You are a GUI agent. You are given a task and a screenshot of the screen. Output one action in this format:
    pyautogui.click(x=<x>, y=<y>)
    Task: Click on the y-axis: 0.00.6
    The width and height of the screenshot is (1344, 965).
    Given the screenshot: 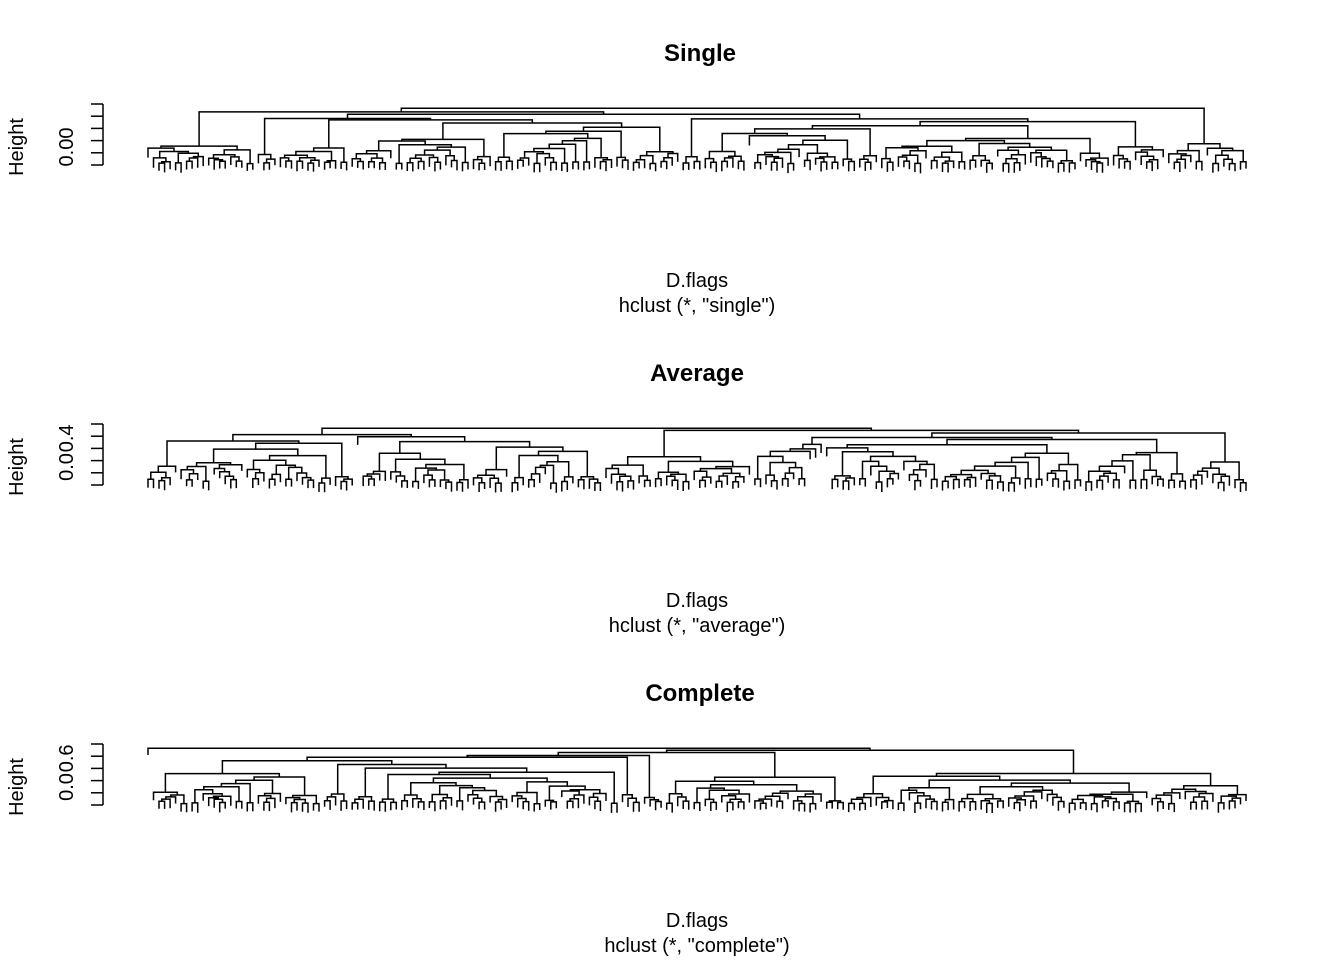 What is the action you would take?
    pyautogui.click(x=80, y=774)
    